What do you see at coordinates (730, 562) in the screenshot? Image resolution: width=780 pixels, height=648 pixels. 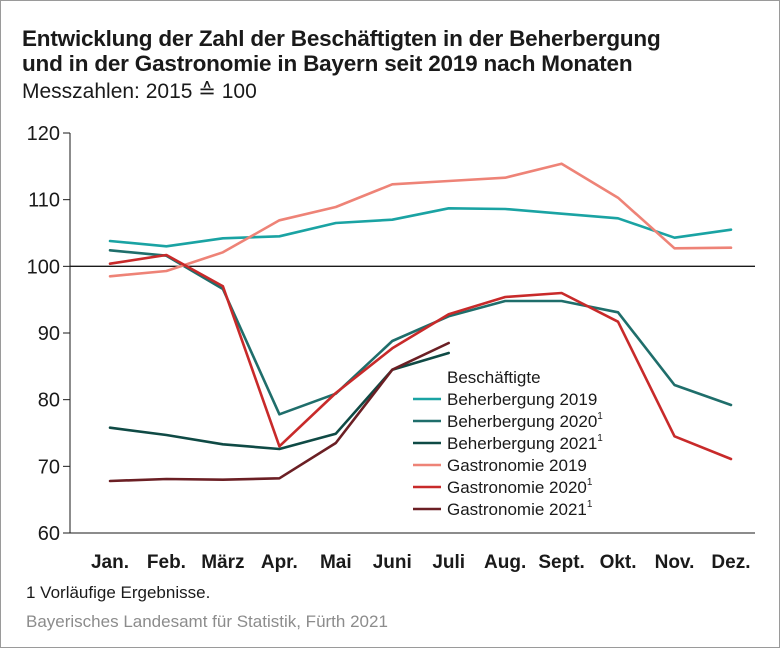 I see `x-tick-label: Dez.` at bounding box center [730, 562].